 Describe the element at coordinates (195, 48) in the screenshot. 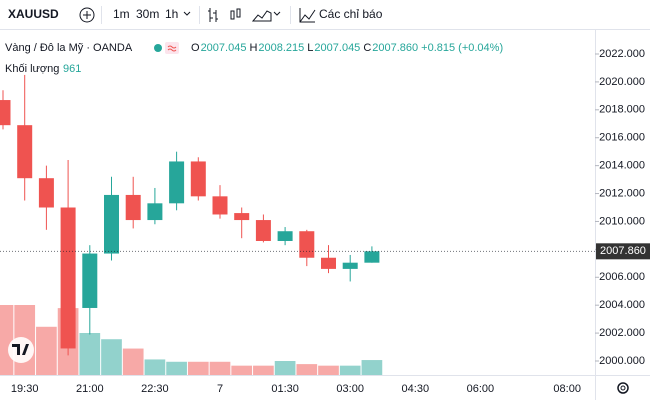

I see `ohlc-key: O` at that location.